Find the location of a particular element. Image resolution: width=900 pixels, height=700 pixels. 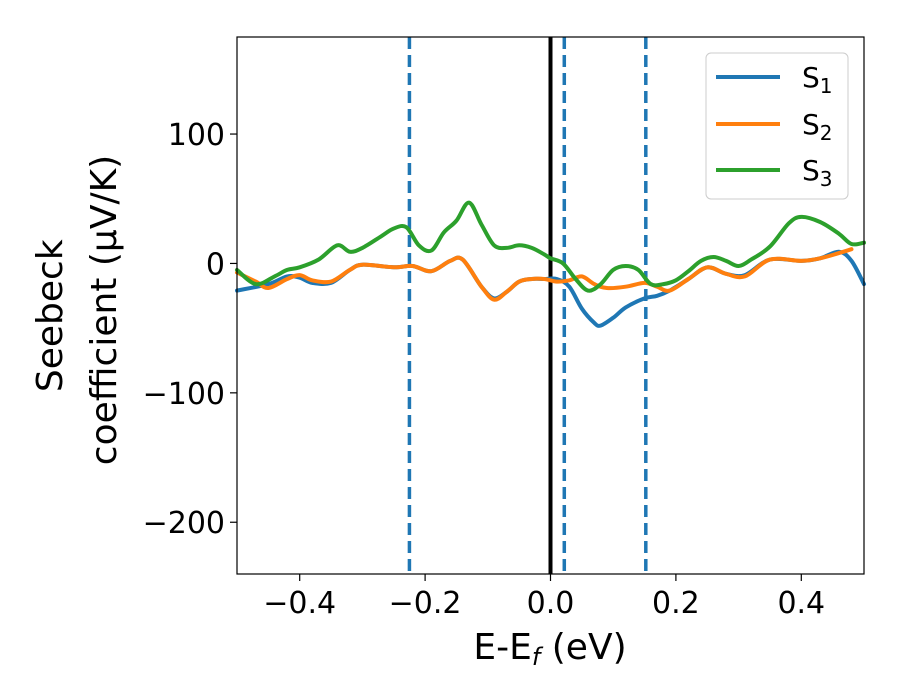

x-axis-ticks: −0.4 −0.2 0.0 0.2 0.4 is located at coordinates (544, 597).